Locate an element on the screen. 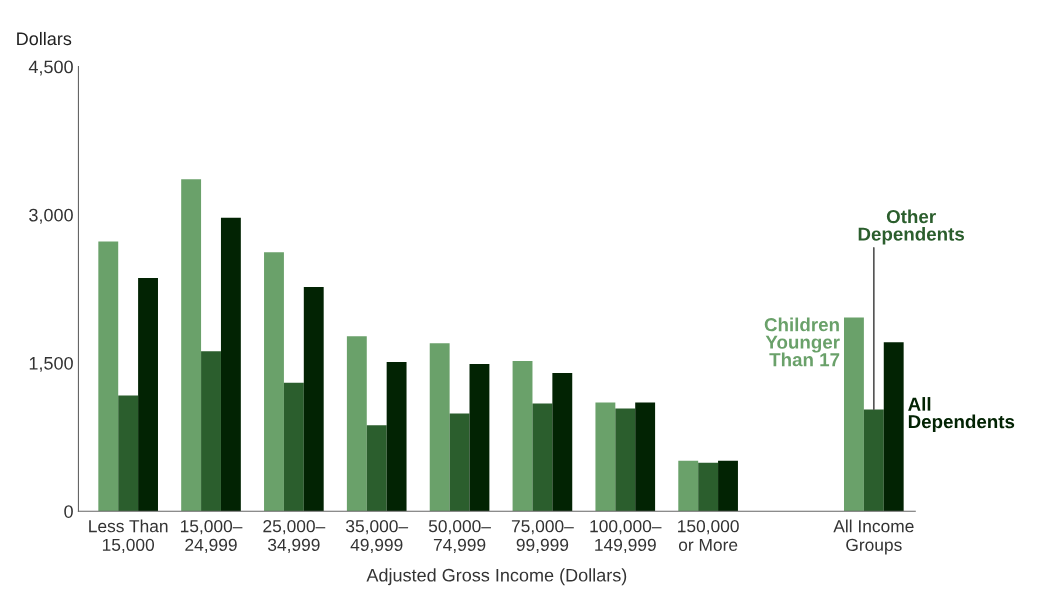  x-tick-label: All Income Groups is located at coordinates (873, 537).